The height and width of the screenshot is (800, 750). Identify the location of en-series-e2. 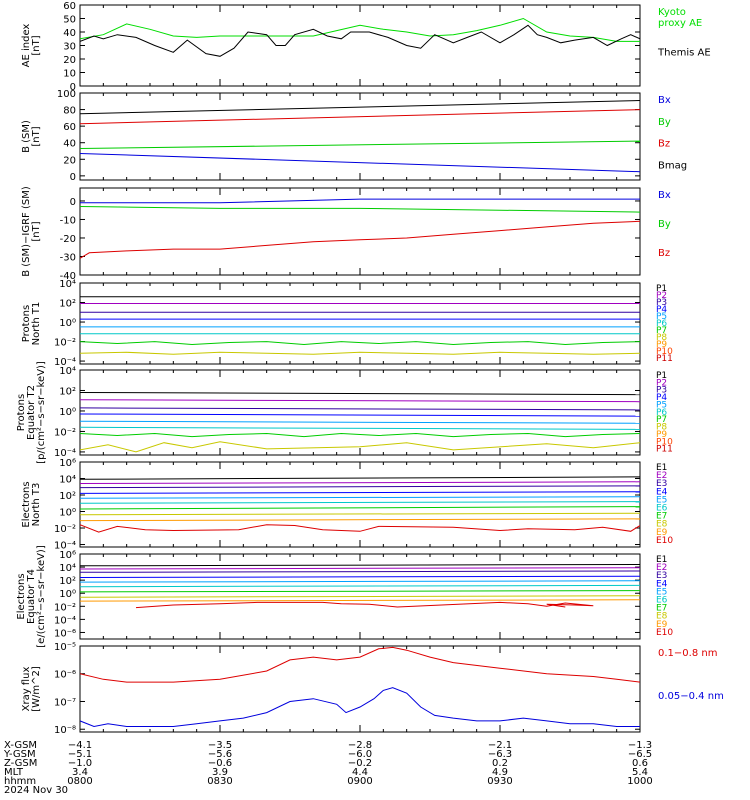
(360, 482).